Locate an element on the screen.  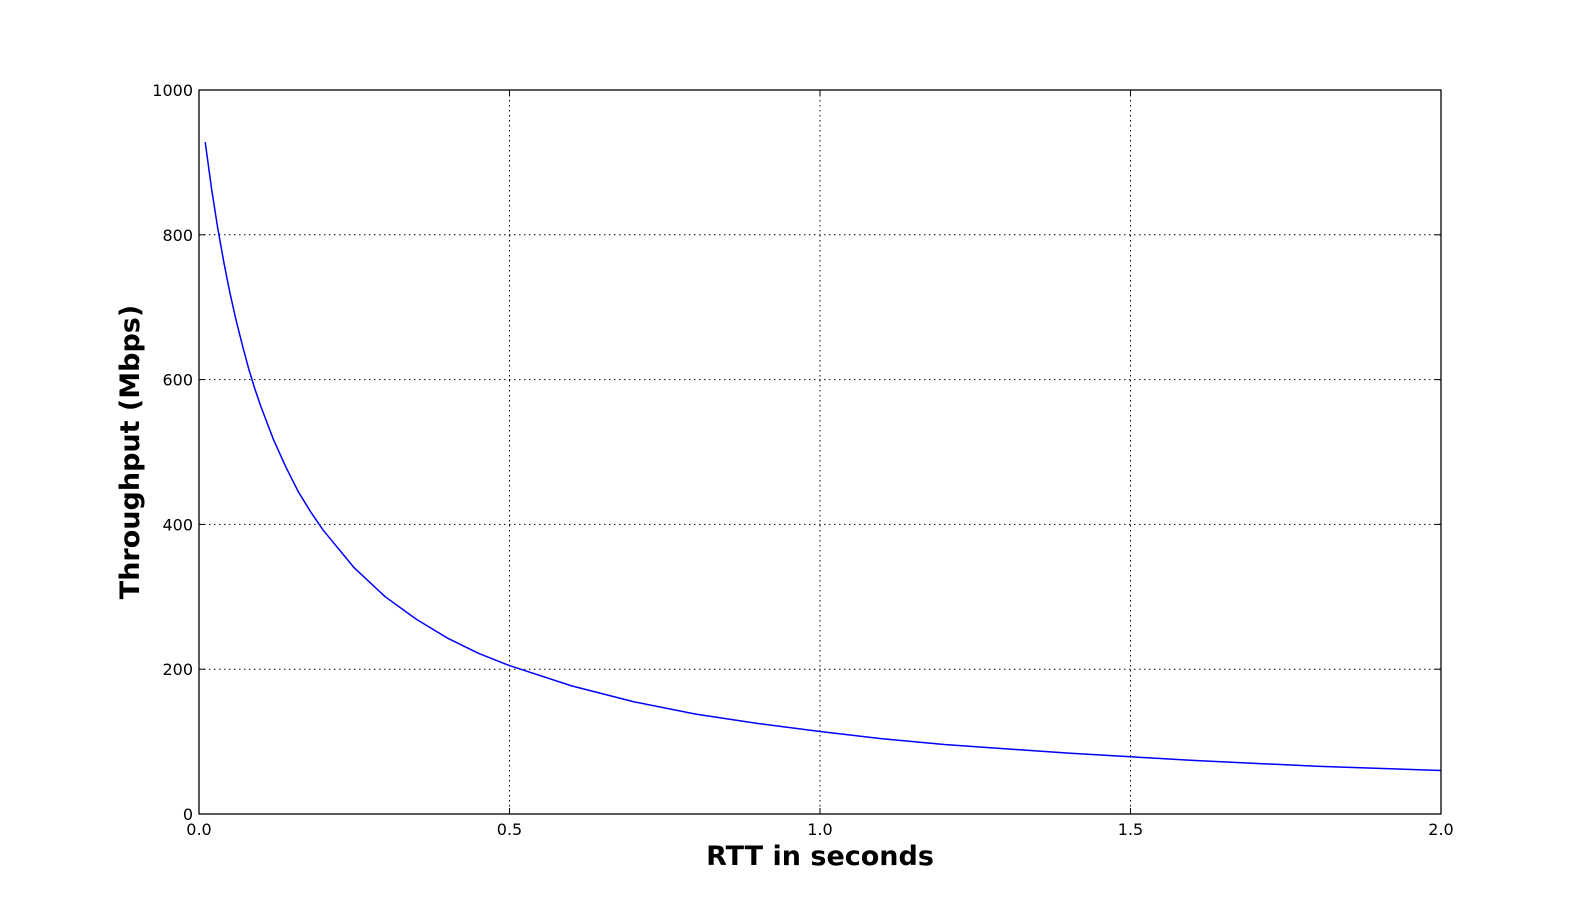
x-tick-label: 2.0 is located at coordinates (1440, 829).